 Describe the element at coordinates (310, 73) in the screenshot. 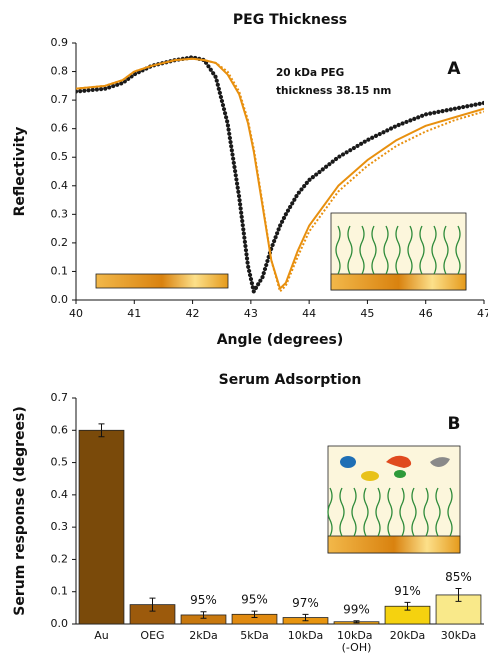

I see `annotation: 20 kDa PEG` at that location.